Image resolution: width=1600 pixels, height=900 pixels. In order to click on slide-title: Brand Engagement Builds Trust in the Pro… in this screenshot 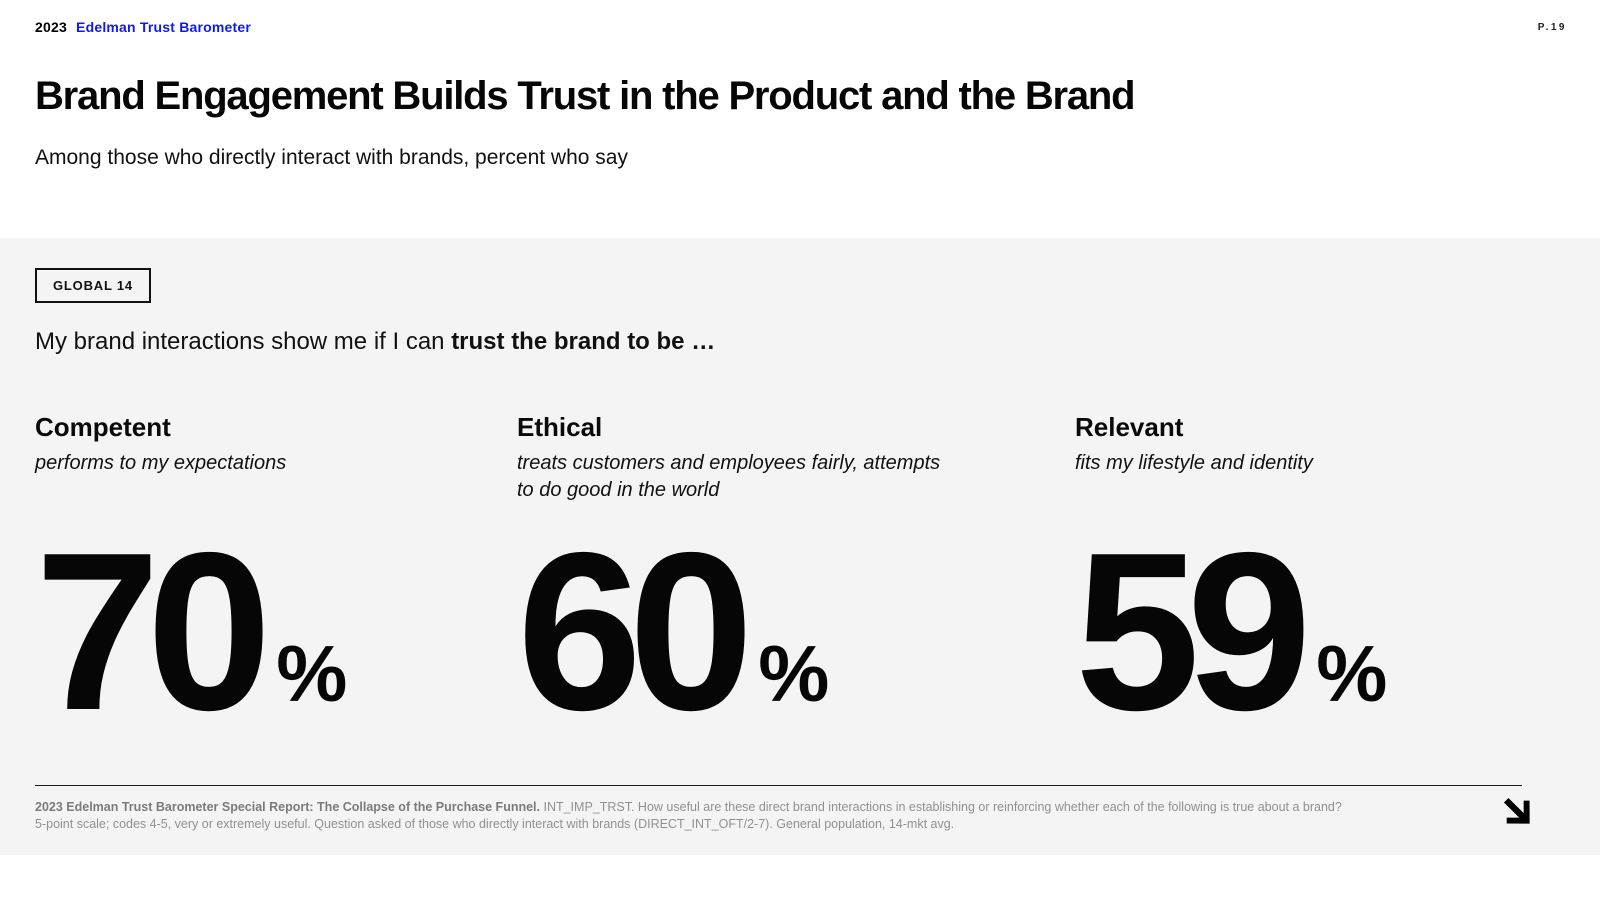, I will do `click(585, 96)`.